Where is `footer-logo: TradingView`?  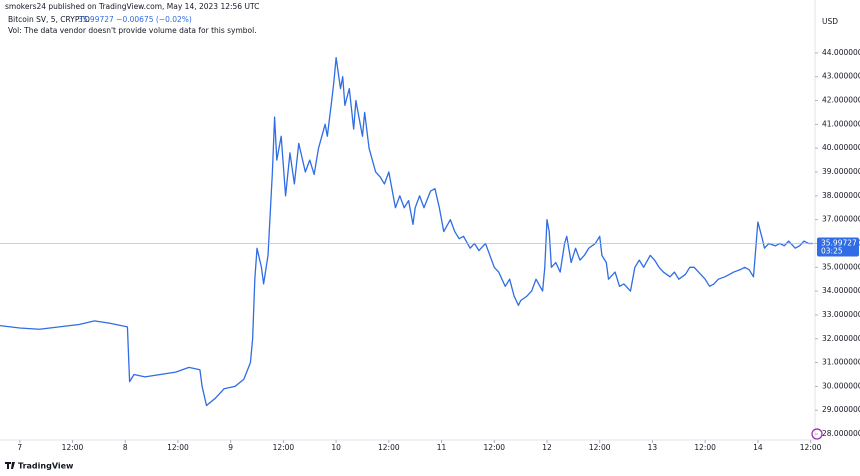 footer-logo: TradingView is located at coordinates (39, 466).